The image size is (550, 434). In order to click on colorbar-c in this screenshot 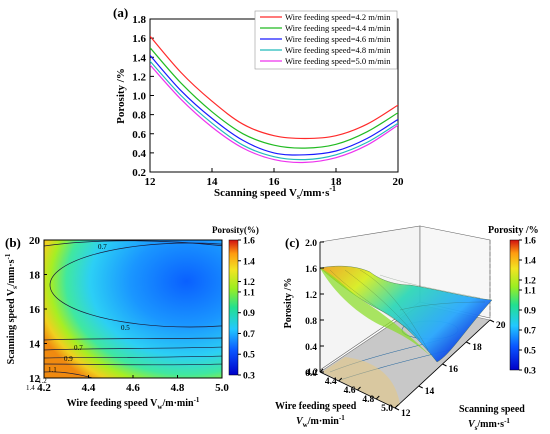, I will do `click(514, 305)`.